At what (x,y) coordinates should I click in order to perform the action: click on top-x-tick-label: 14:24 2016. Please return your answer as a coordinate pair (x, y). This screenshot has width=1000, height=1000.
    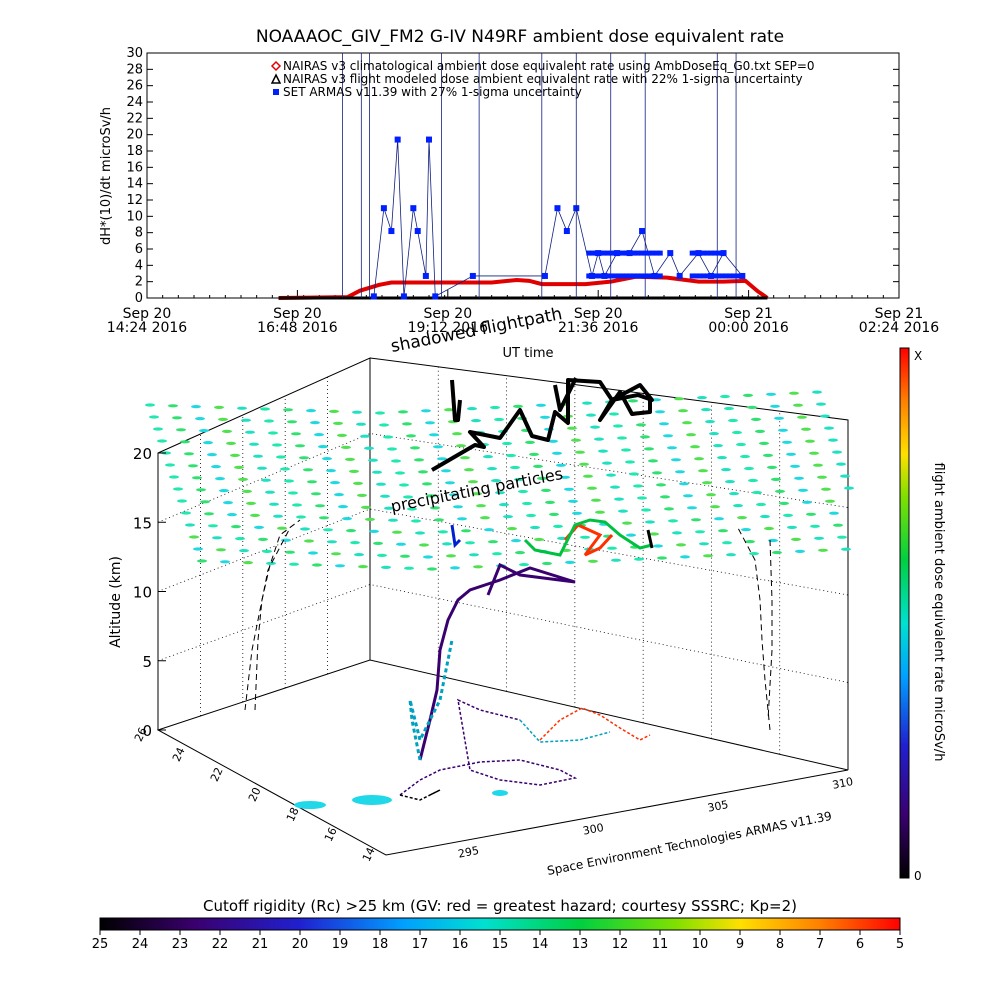
    Looking at the image, I should click on (147, 328).